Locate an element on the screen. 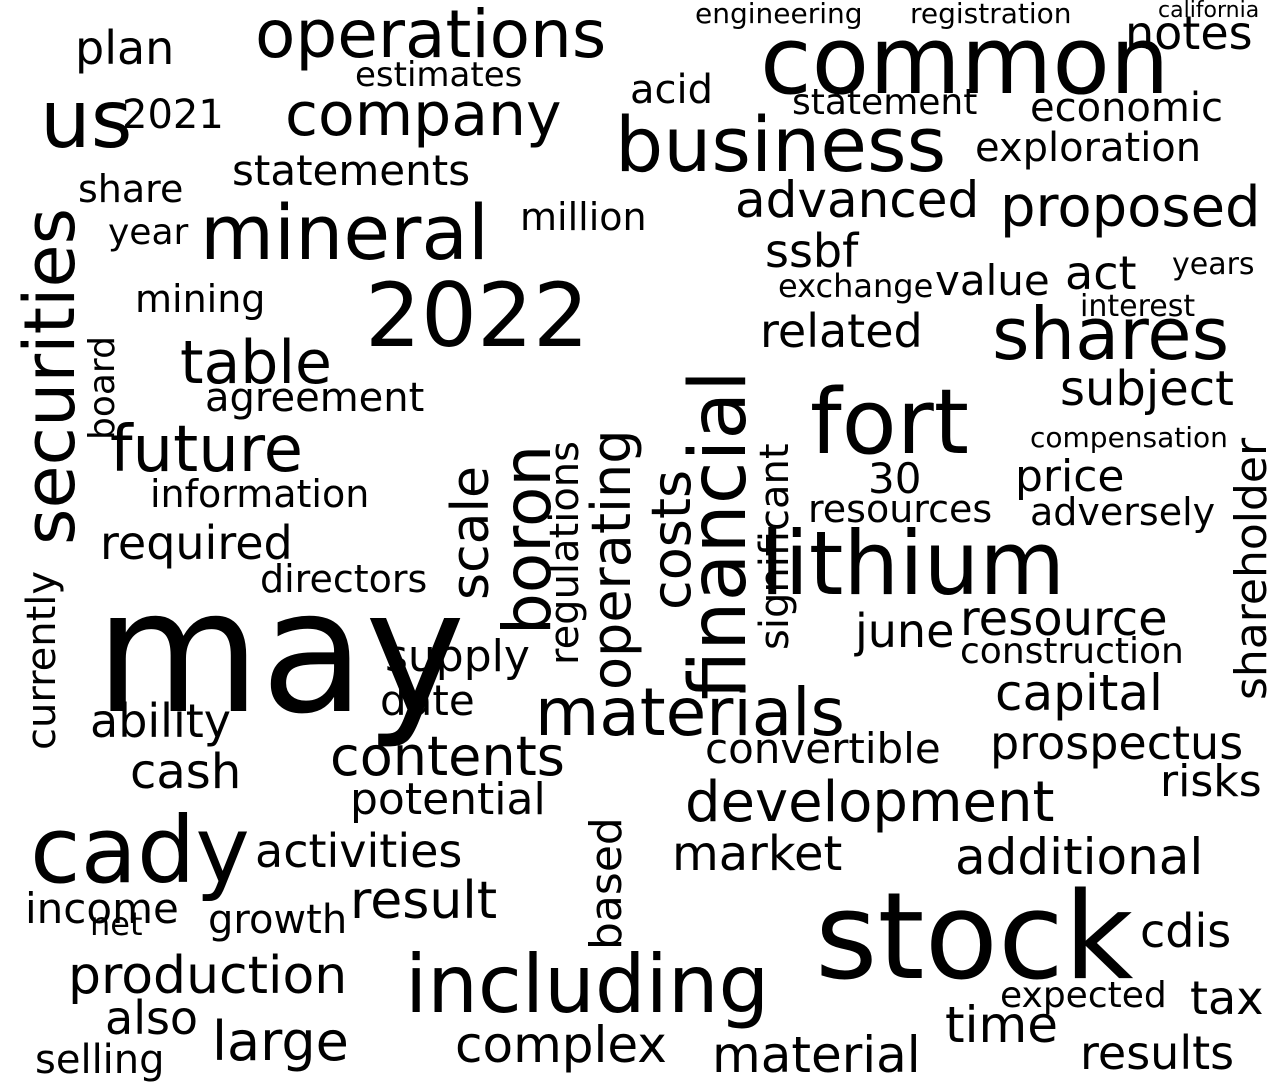  word-operations: operations is located at coordinates (431, 36).